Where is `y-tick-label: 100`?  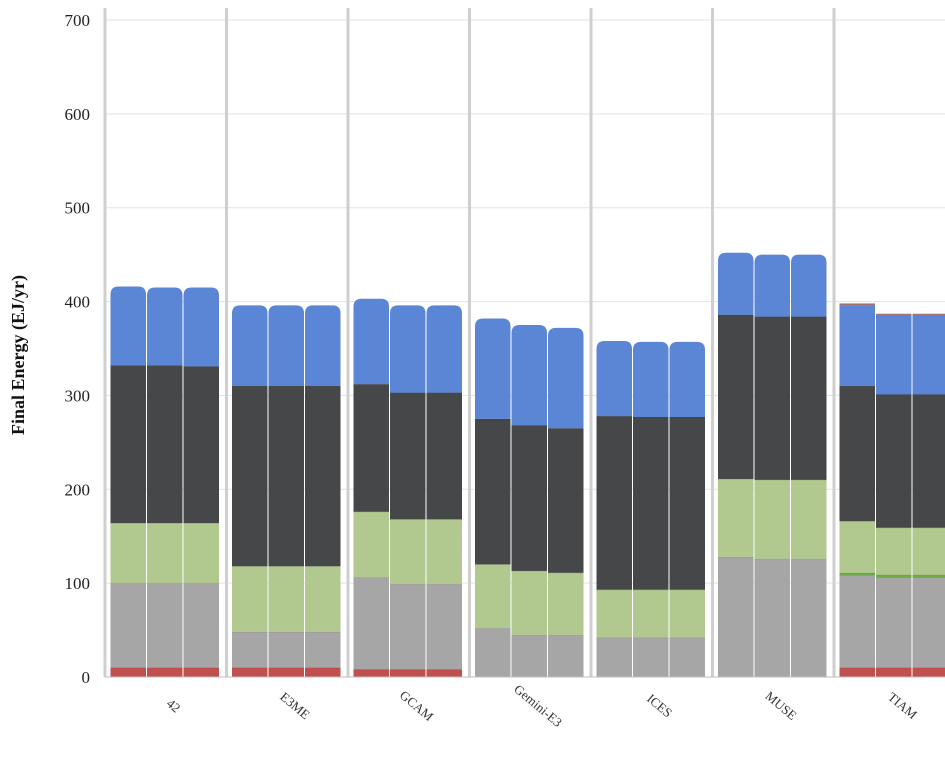
y-tick-label: 100 is located at coordinates (78, 583).